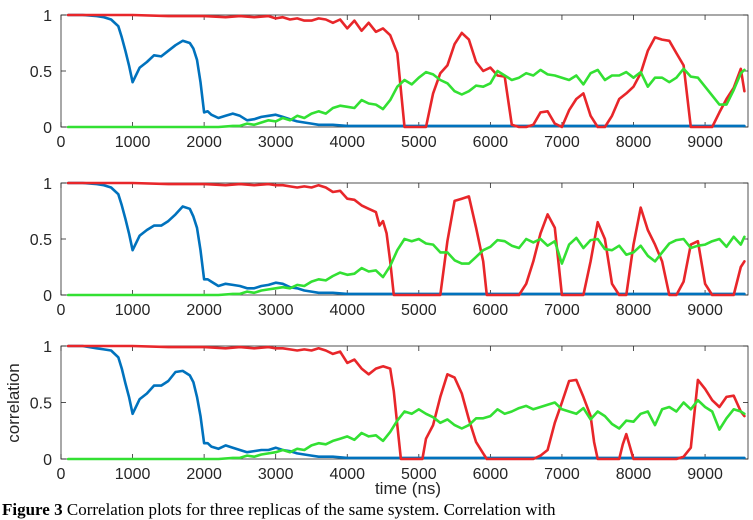 The height and width of the screenshot is (520, 753). Describe the element at coordinates (32, 509) in the screenshot. I see `caption-prefix: Figure 3` at that location.